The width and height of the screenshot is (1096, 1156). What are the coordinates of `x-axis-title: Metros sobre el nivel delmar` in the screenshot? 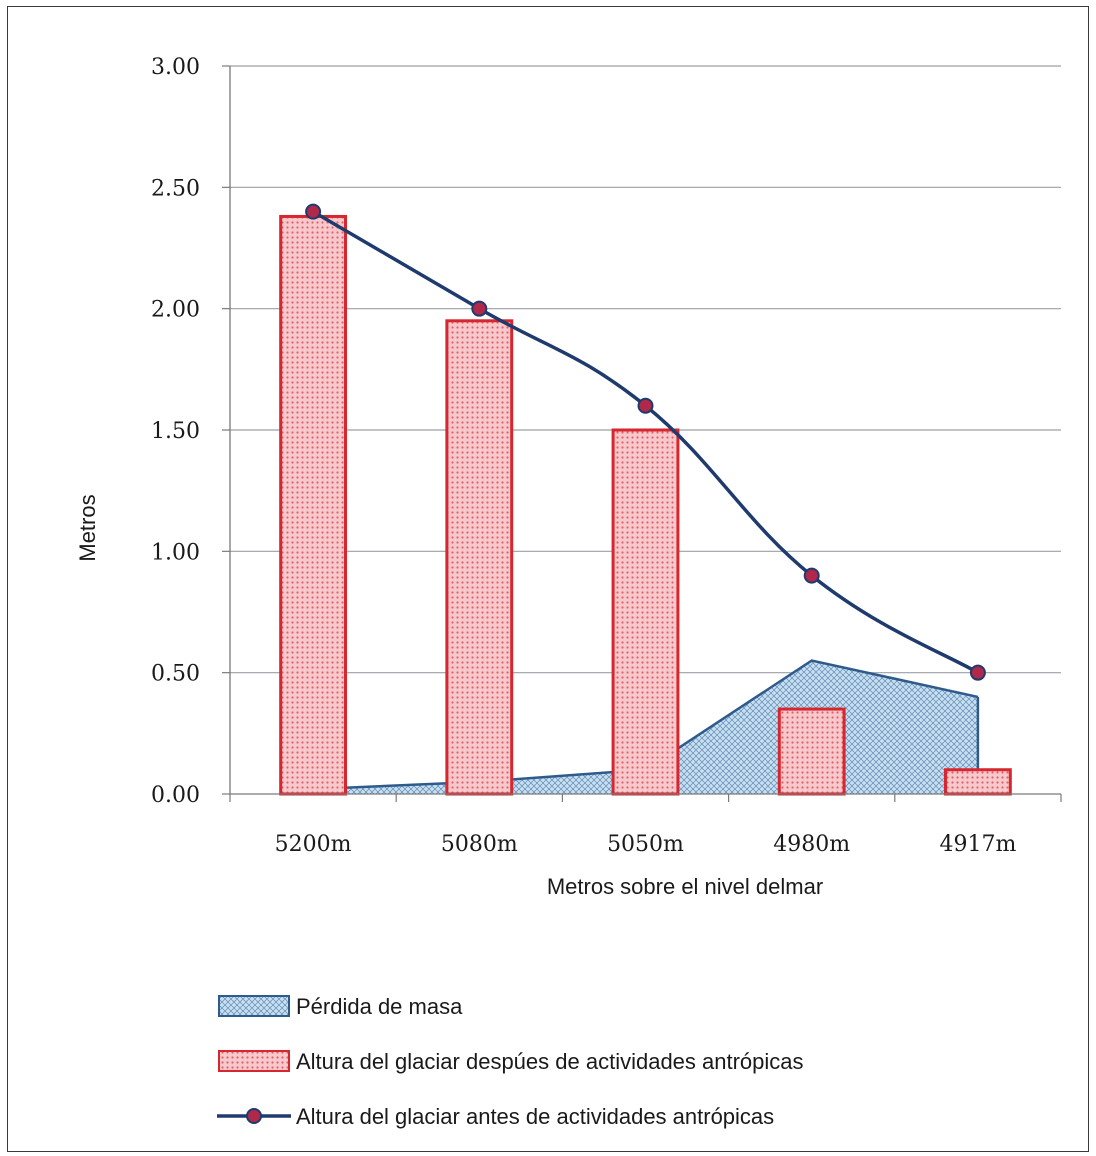 It's located at (685, 886).